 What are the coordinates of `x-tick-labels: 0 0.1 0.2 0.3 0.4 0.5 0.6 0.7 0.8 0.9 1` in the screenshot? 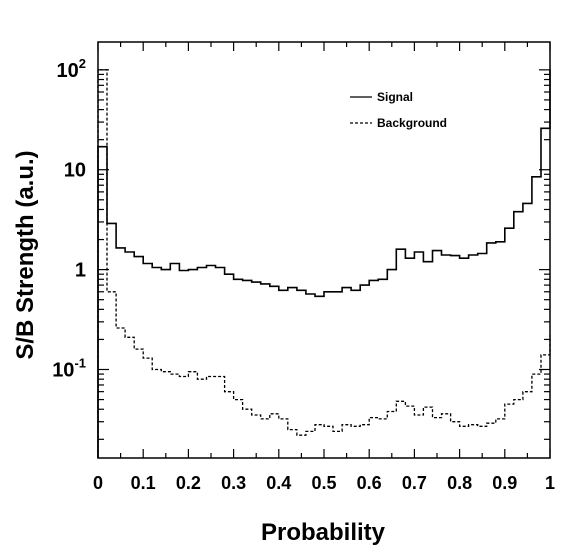 It's located at (324, 483).